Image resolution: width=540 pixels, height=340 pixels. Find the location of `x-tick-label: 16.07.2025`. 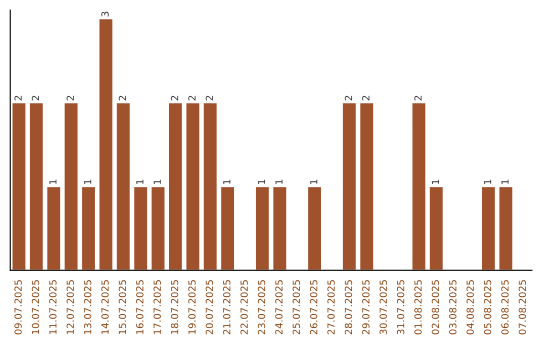

x-tick-label: 16.07.2025 is located at coordinates (140, 307).